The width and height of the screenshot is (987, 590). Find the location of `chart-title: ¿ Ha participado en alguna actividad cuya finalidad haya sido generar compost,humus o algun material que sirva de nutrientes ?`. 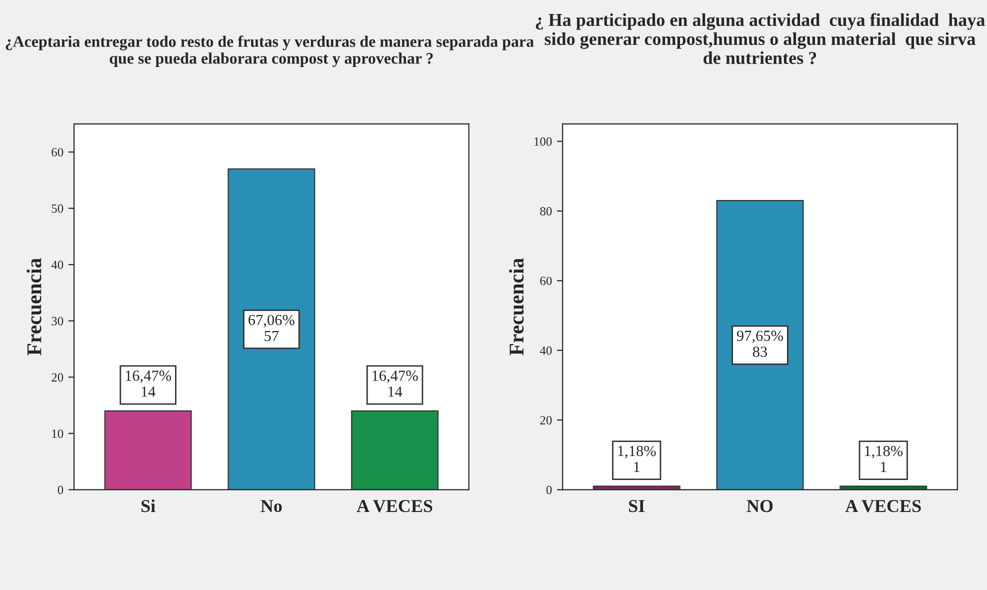

chart-title: ¿ Ha participado en alguna actividad cuya finalidad haya sido generar compost,humus o algun material que sirva de nutrientes ? is located at coordinates (760, 38).